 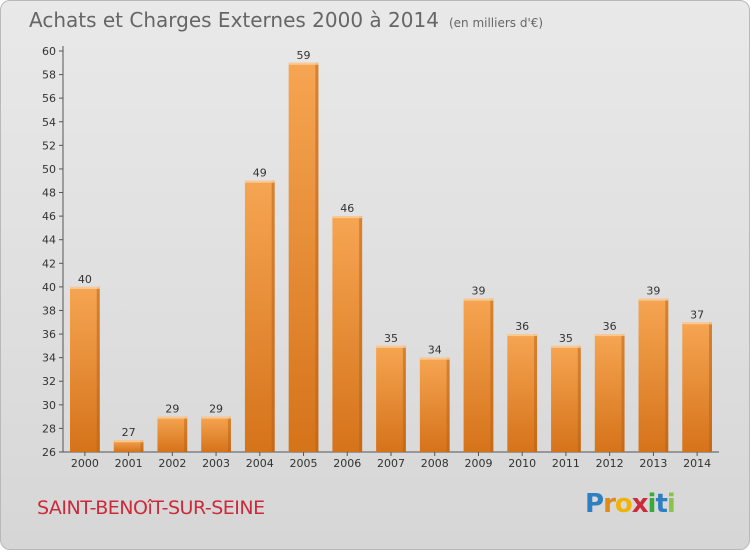 I want to click on y-tick-label: 38, so click(x=49, y=310).